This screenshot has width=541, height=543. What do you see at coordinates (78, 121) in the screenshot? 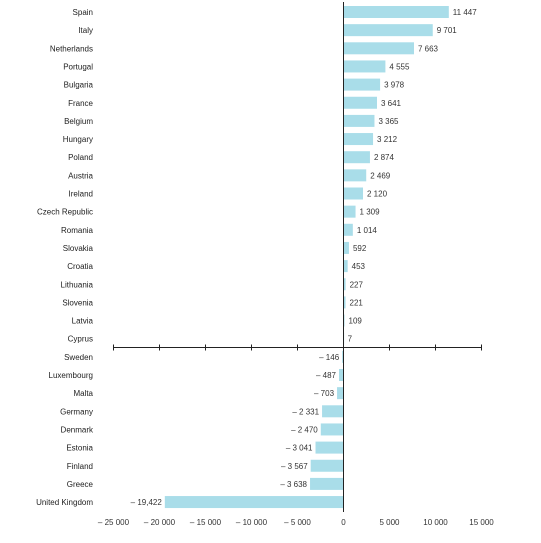
I see `category-label: Belgium` at bounding box center [78, 121].